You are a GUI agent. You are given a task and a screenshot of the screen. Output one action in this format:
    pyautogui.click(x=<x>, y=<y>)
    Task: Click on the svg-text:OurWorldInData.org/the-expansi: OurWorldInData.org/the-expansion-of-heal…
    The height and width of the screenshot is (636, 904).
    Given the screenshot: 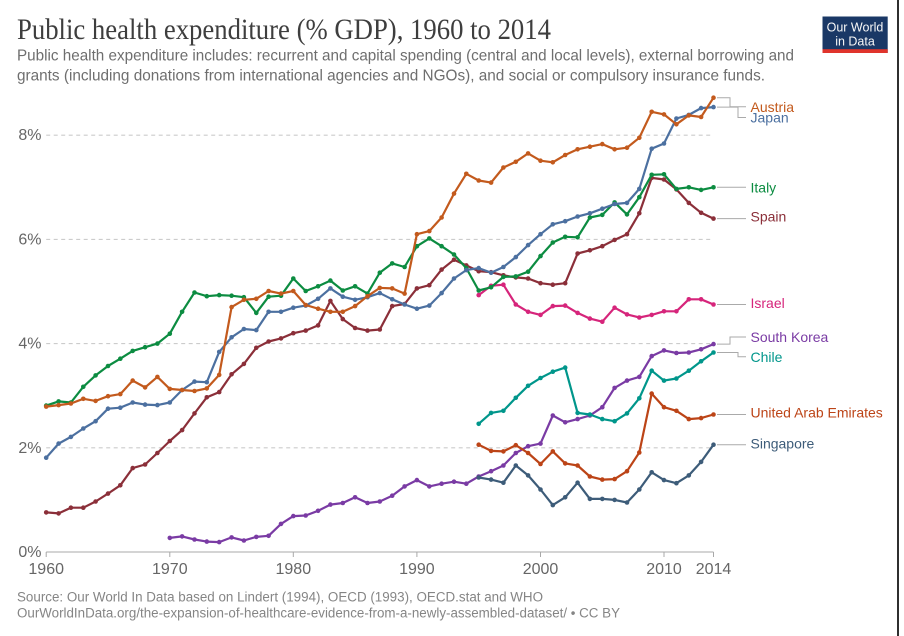 What is the action you would take?
    pyautogui.click(x=318, y=613)
    